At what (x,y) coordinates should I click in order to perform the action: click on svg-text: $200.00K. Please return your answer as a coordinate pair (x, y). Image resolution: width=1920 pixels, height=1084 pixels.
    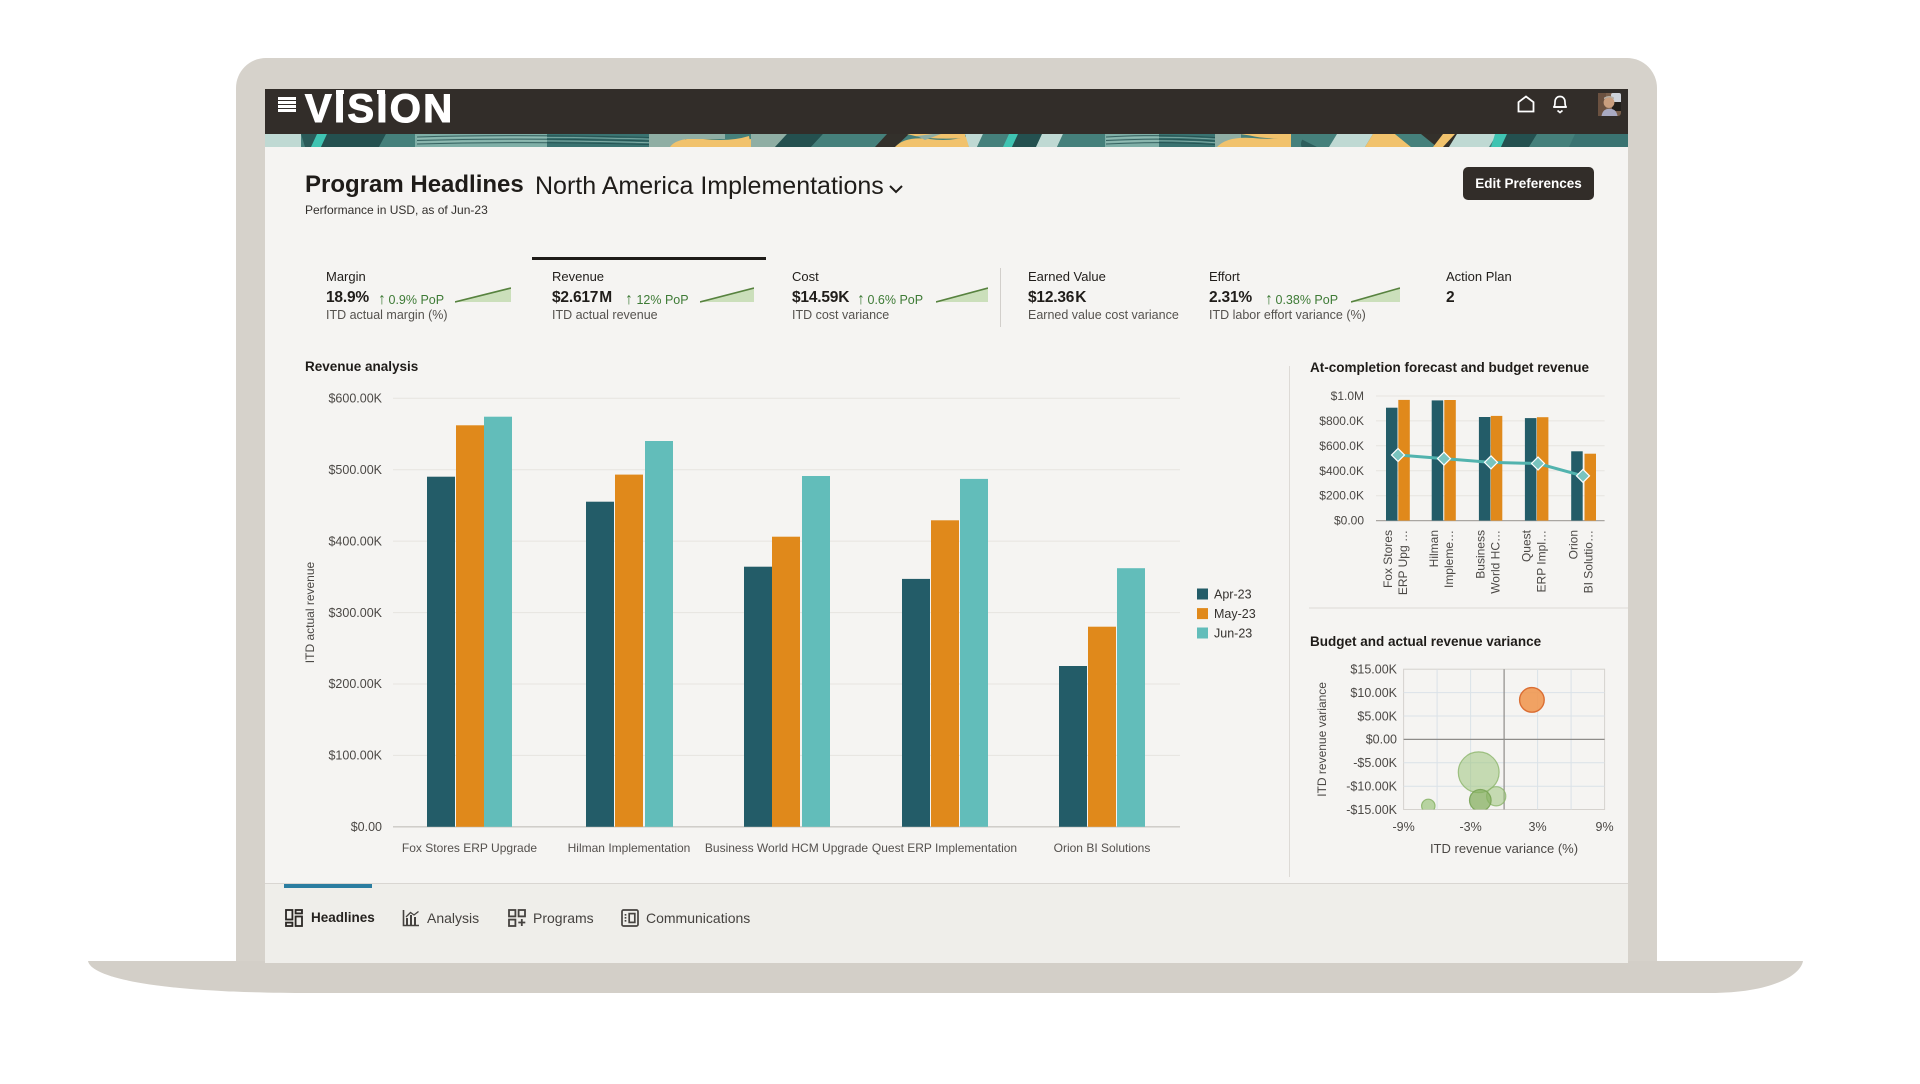
    Looking at the image, I should click on (355, 684).